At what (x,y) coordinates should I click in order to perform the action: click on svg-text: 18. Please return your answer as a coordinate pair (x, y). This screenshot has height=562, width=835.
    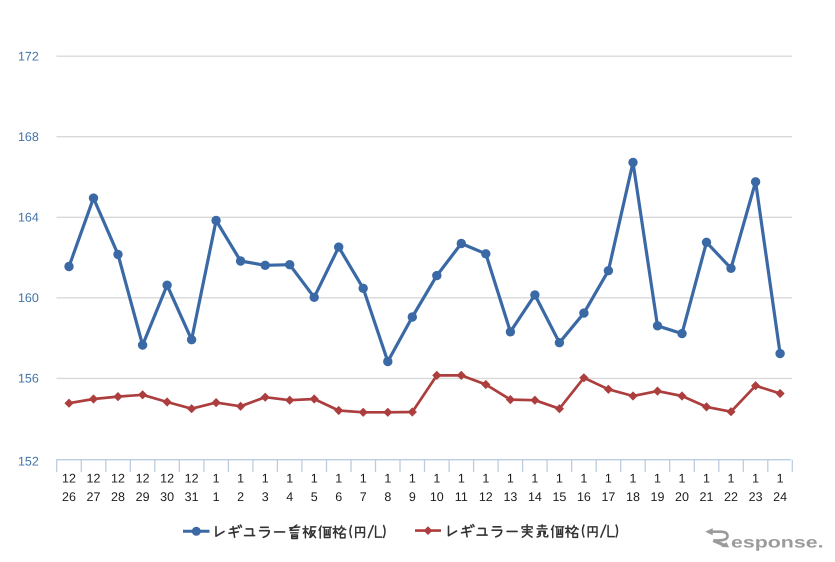
    Looking at the image, I should click on (633, 497).